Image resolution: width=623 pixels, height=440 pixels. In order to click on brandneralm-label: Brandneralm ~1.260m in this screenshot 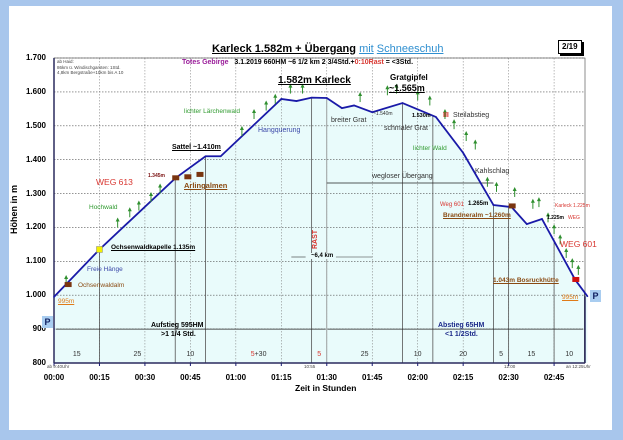, I will do `click(477, 215)`.